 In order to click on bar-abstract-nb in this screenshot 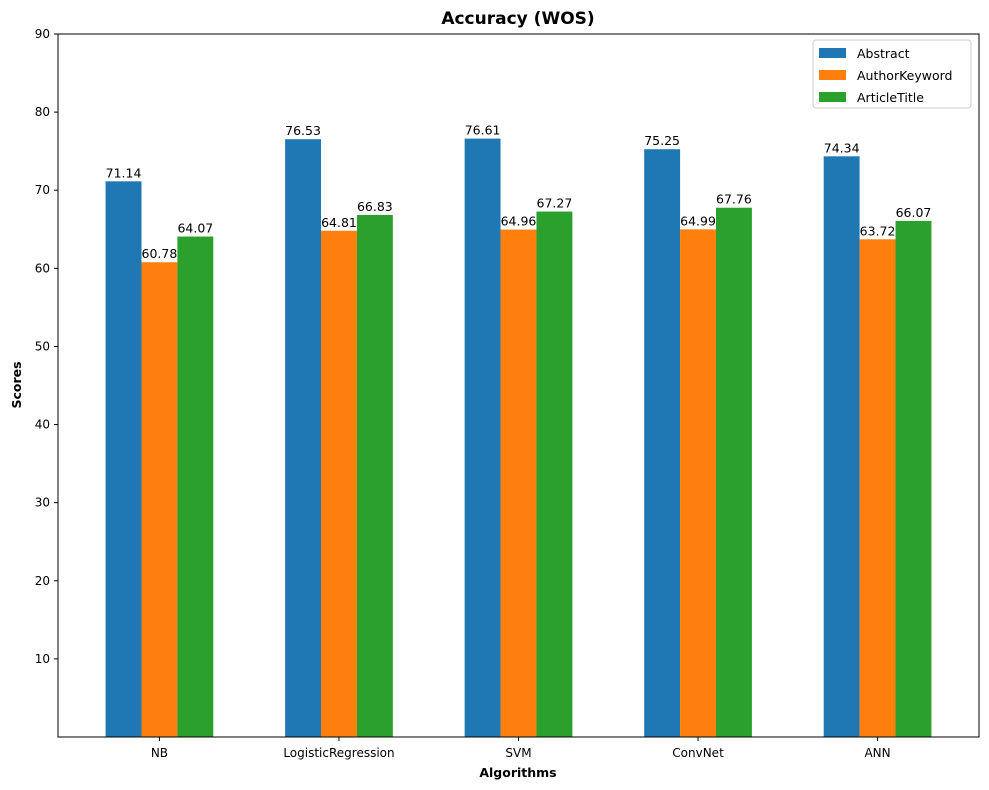, I will do `click(123, 459)`.